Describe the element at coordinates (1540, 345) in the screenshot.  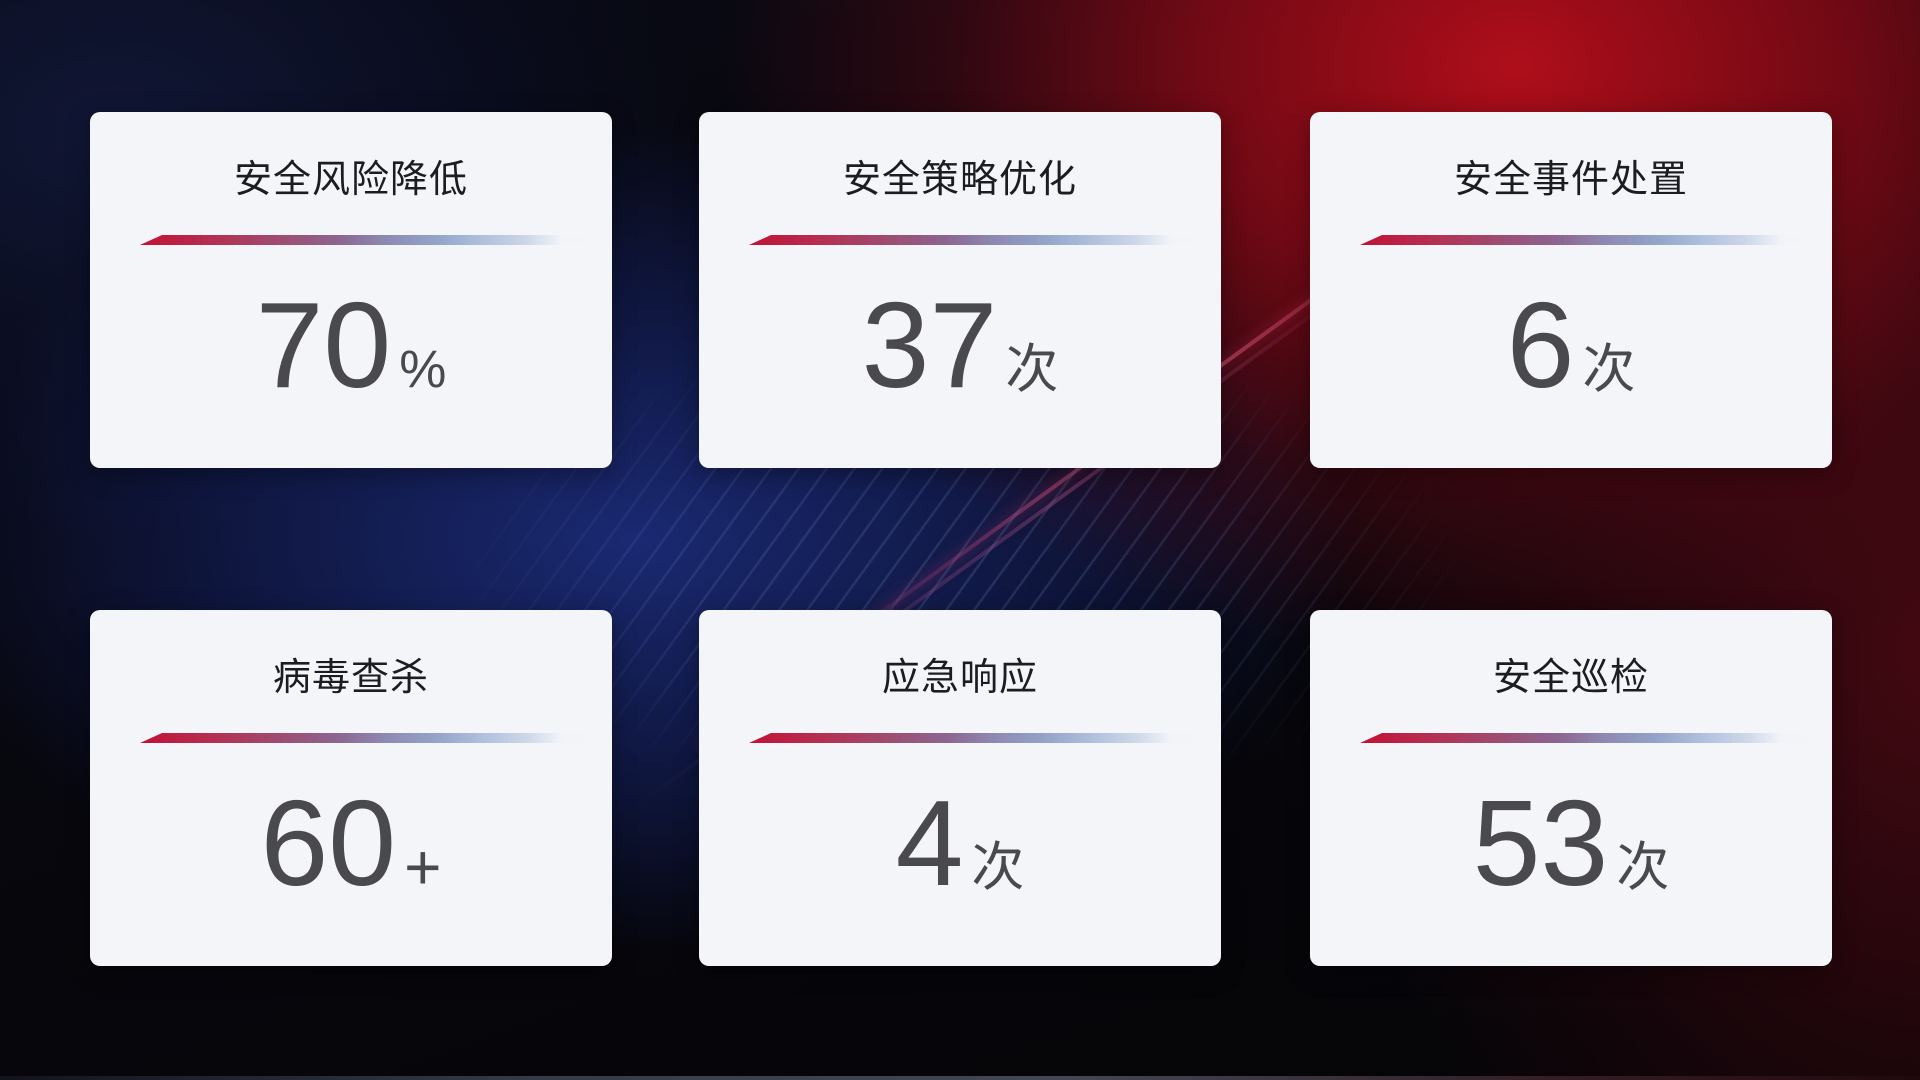
I see `card-value: 6` at that location.